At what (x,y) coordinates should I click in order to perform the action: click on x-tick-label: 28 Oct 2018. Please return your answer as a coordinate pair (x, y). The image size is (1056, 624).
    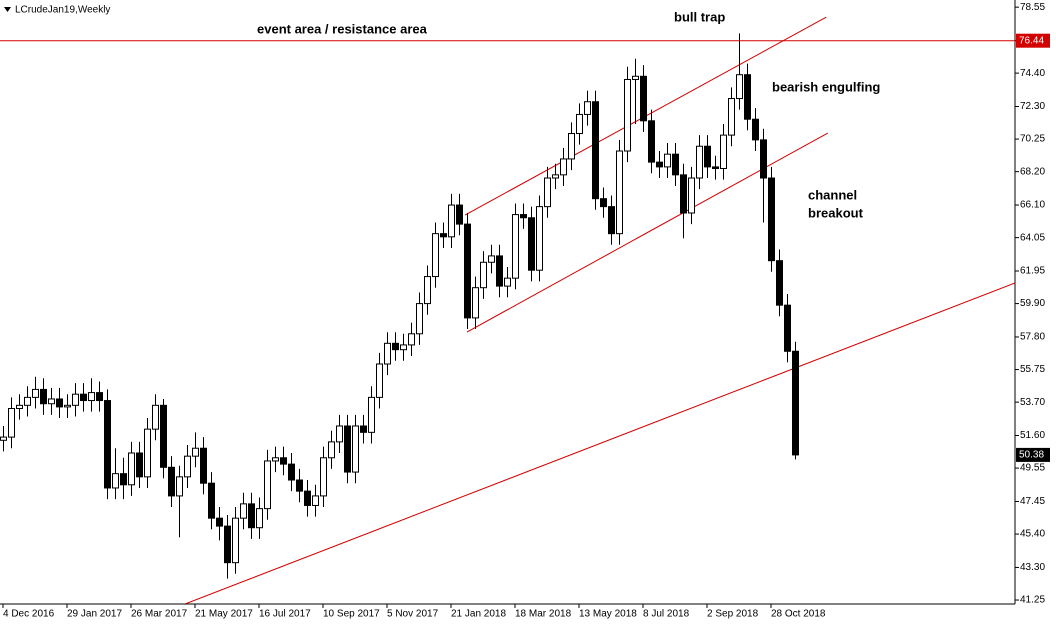
    Looking at the image, I should click on (798, 614).